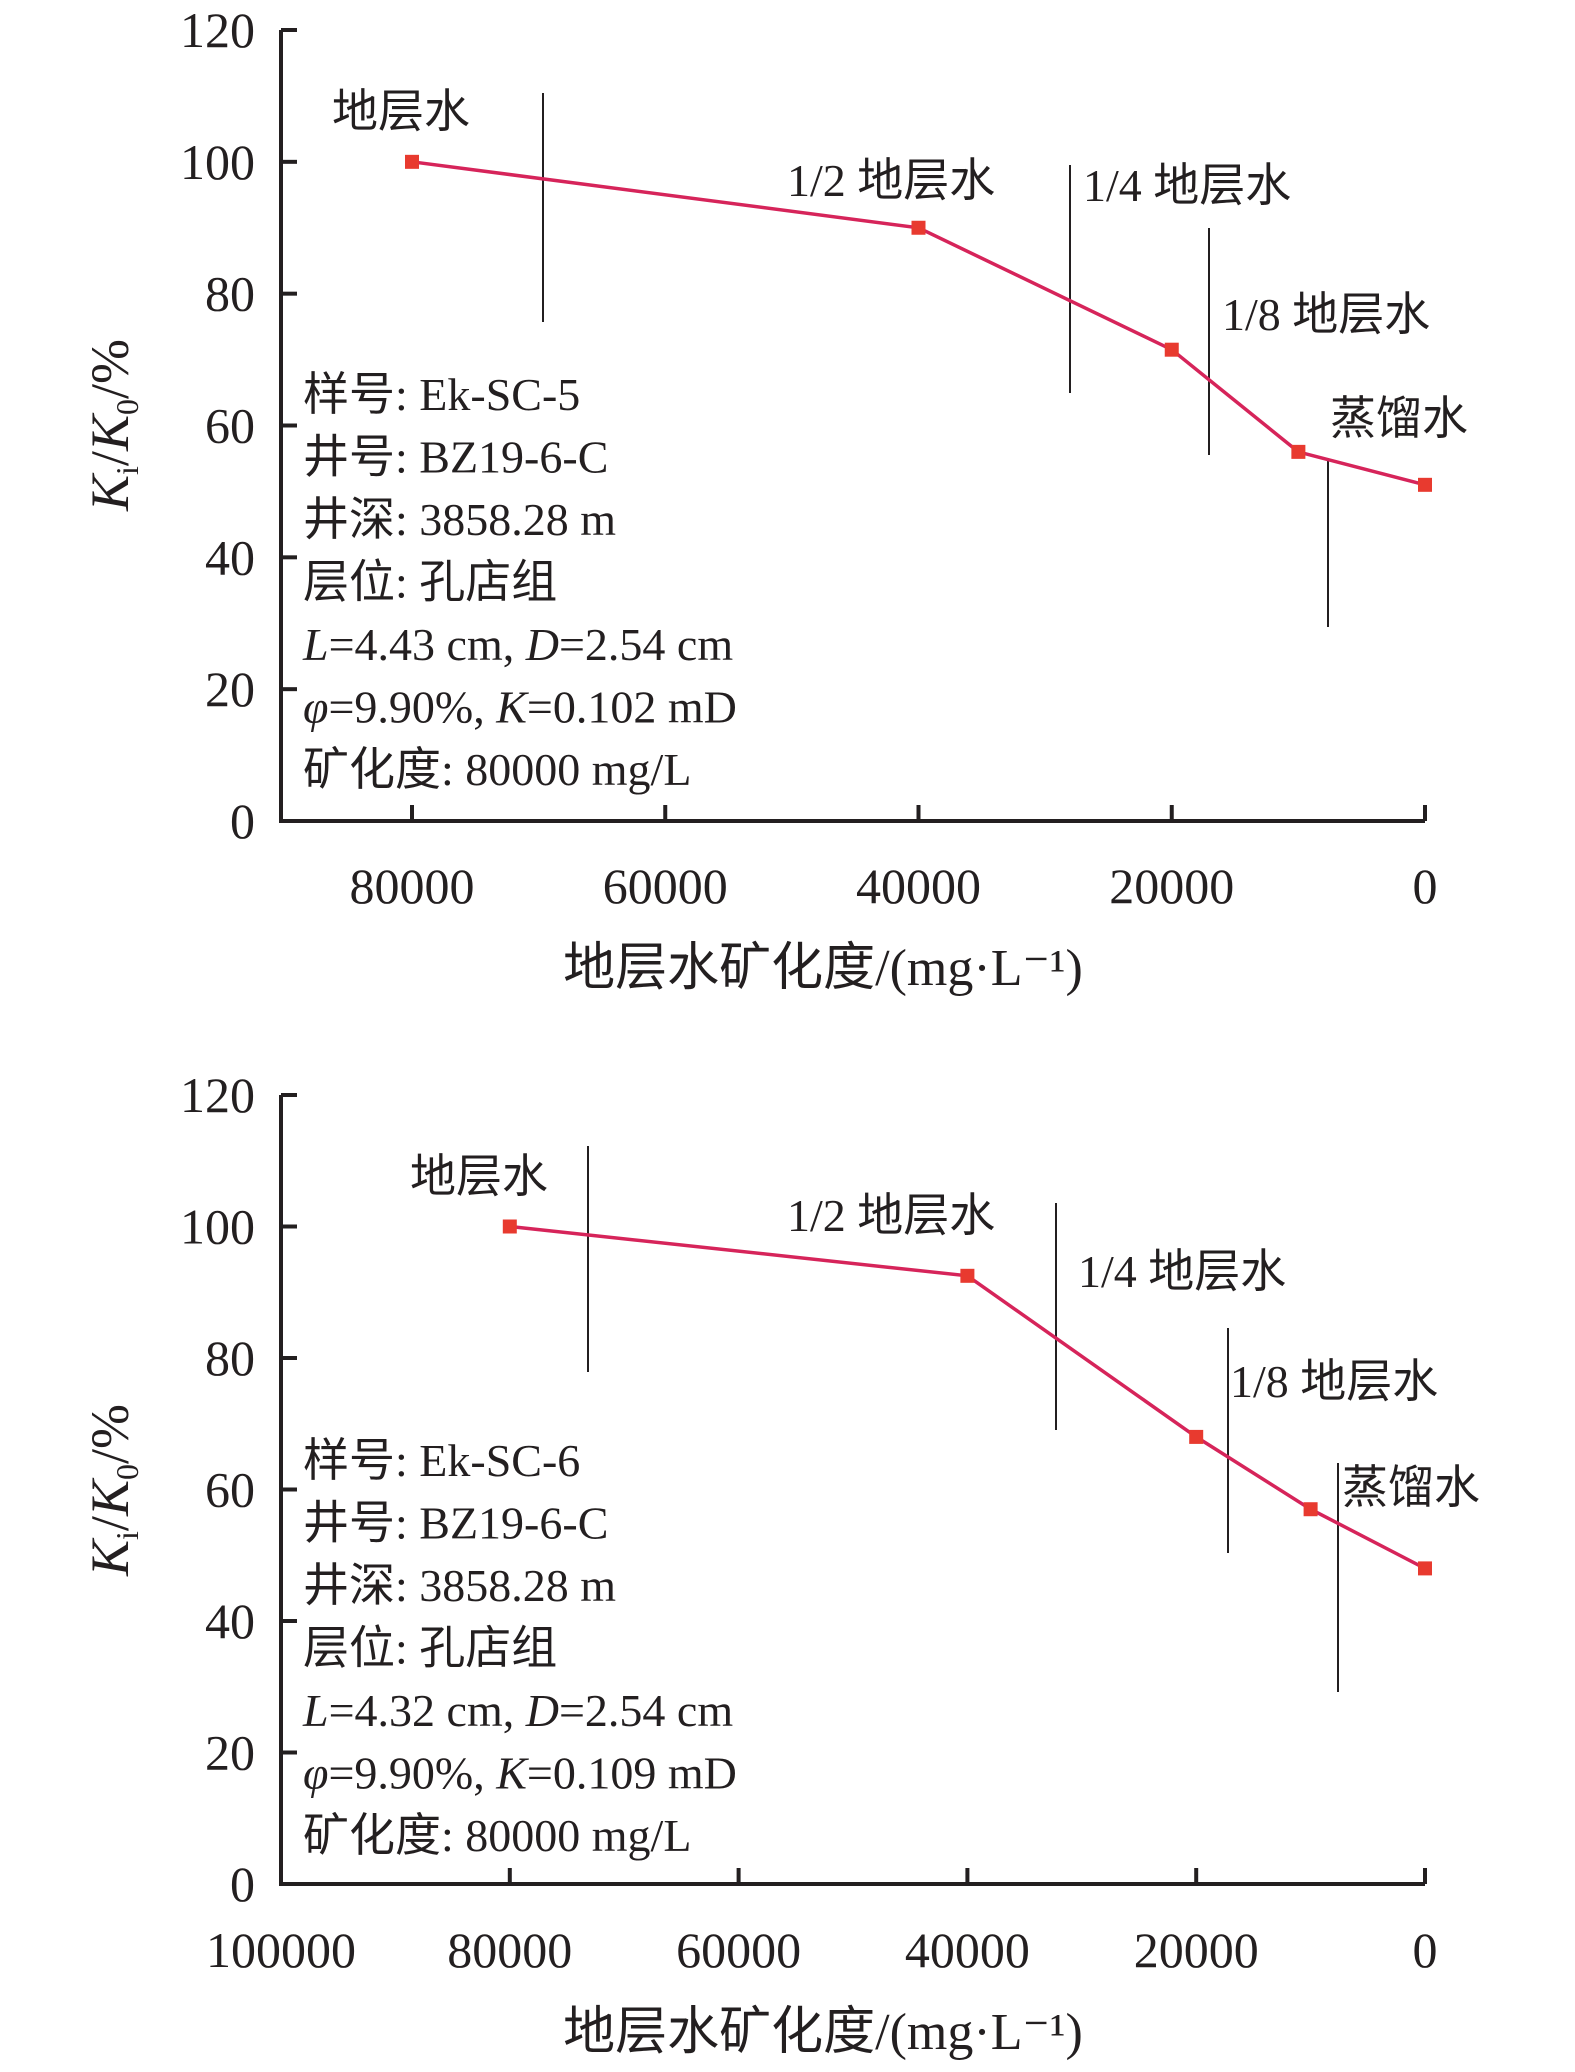  What do you see at coordinates (520, 1773) in the screenshot?
I see `info-porosity-permeability: φ=9.90%, K=0.109 mD` at bounding box center [520, 1773].